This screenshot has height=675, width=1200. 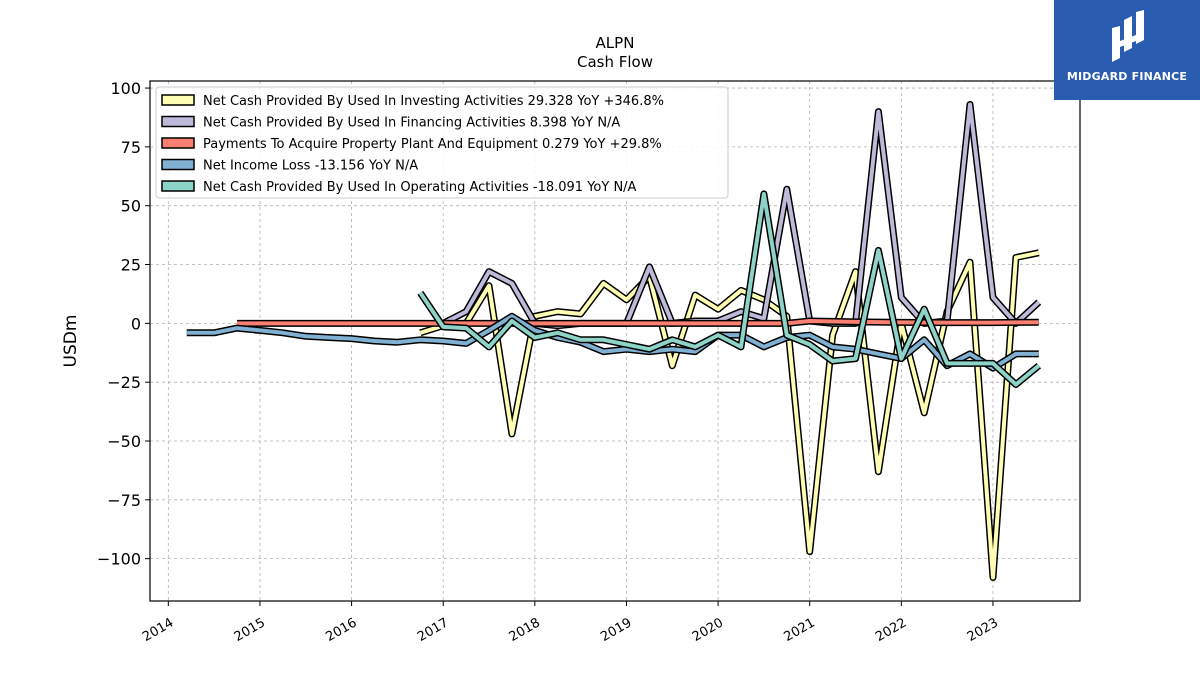 I want to click on y-axis-label: USDm, so click(x=71, y=341).